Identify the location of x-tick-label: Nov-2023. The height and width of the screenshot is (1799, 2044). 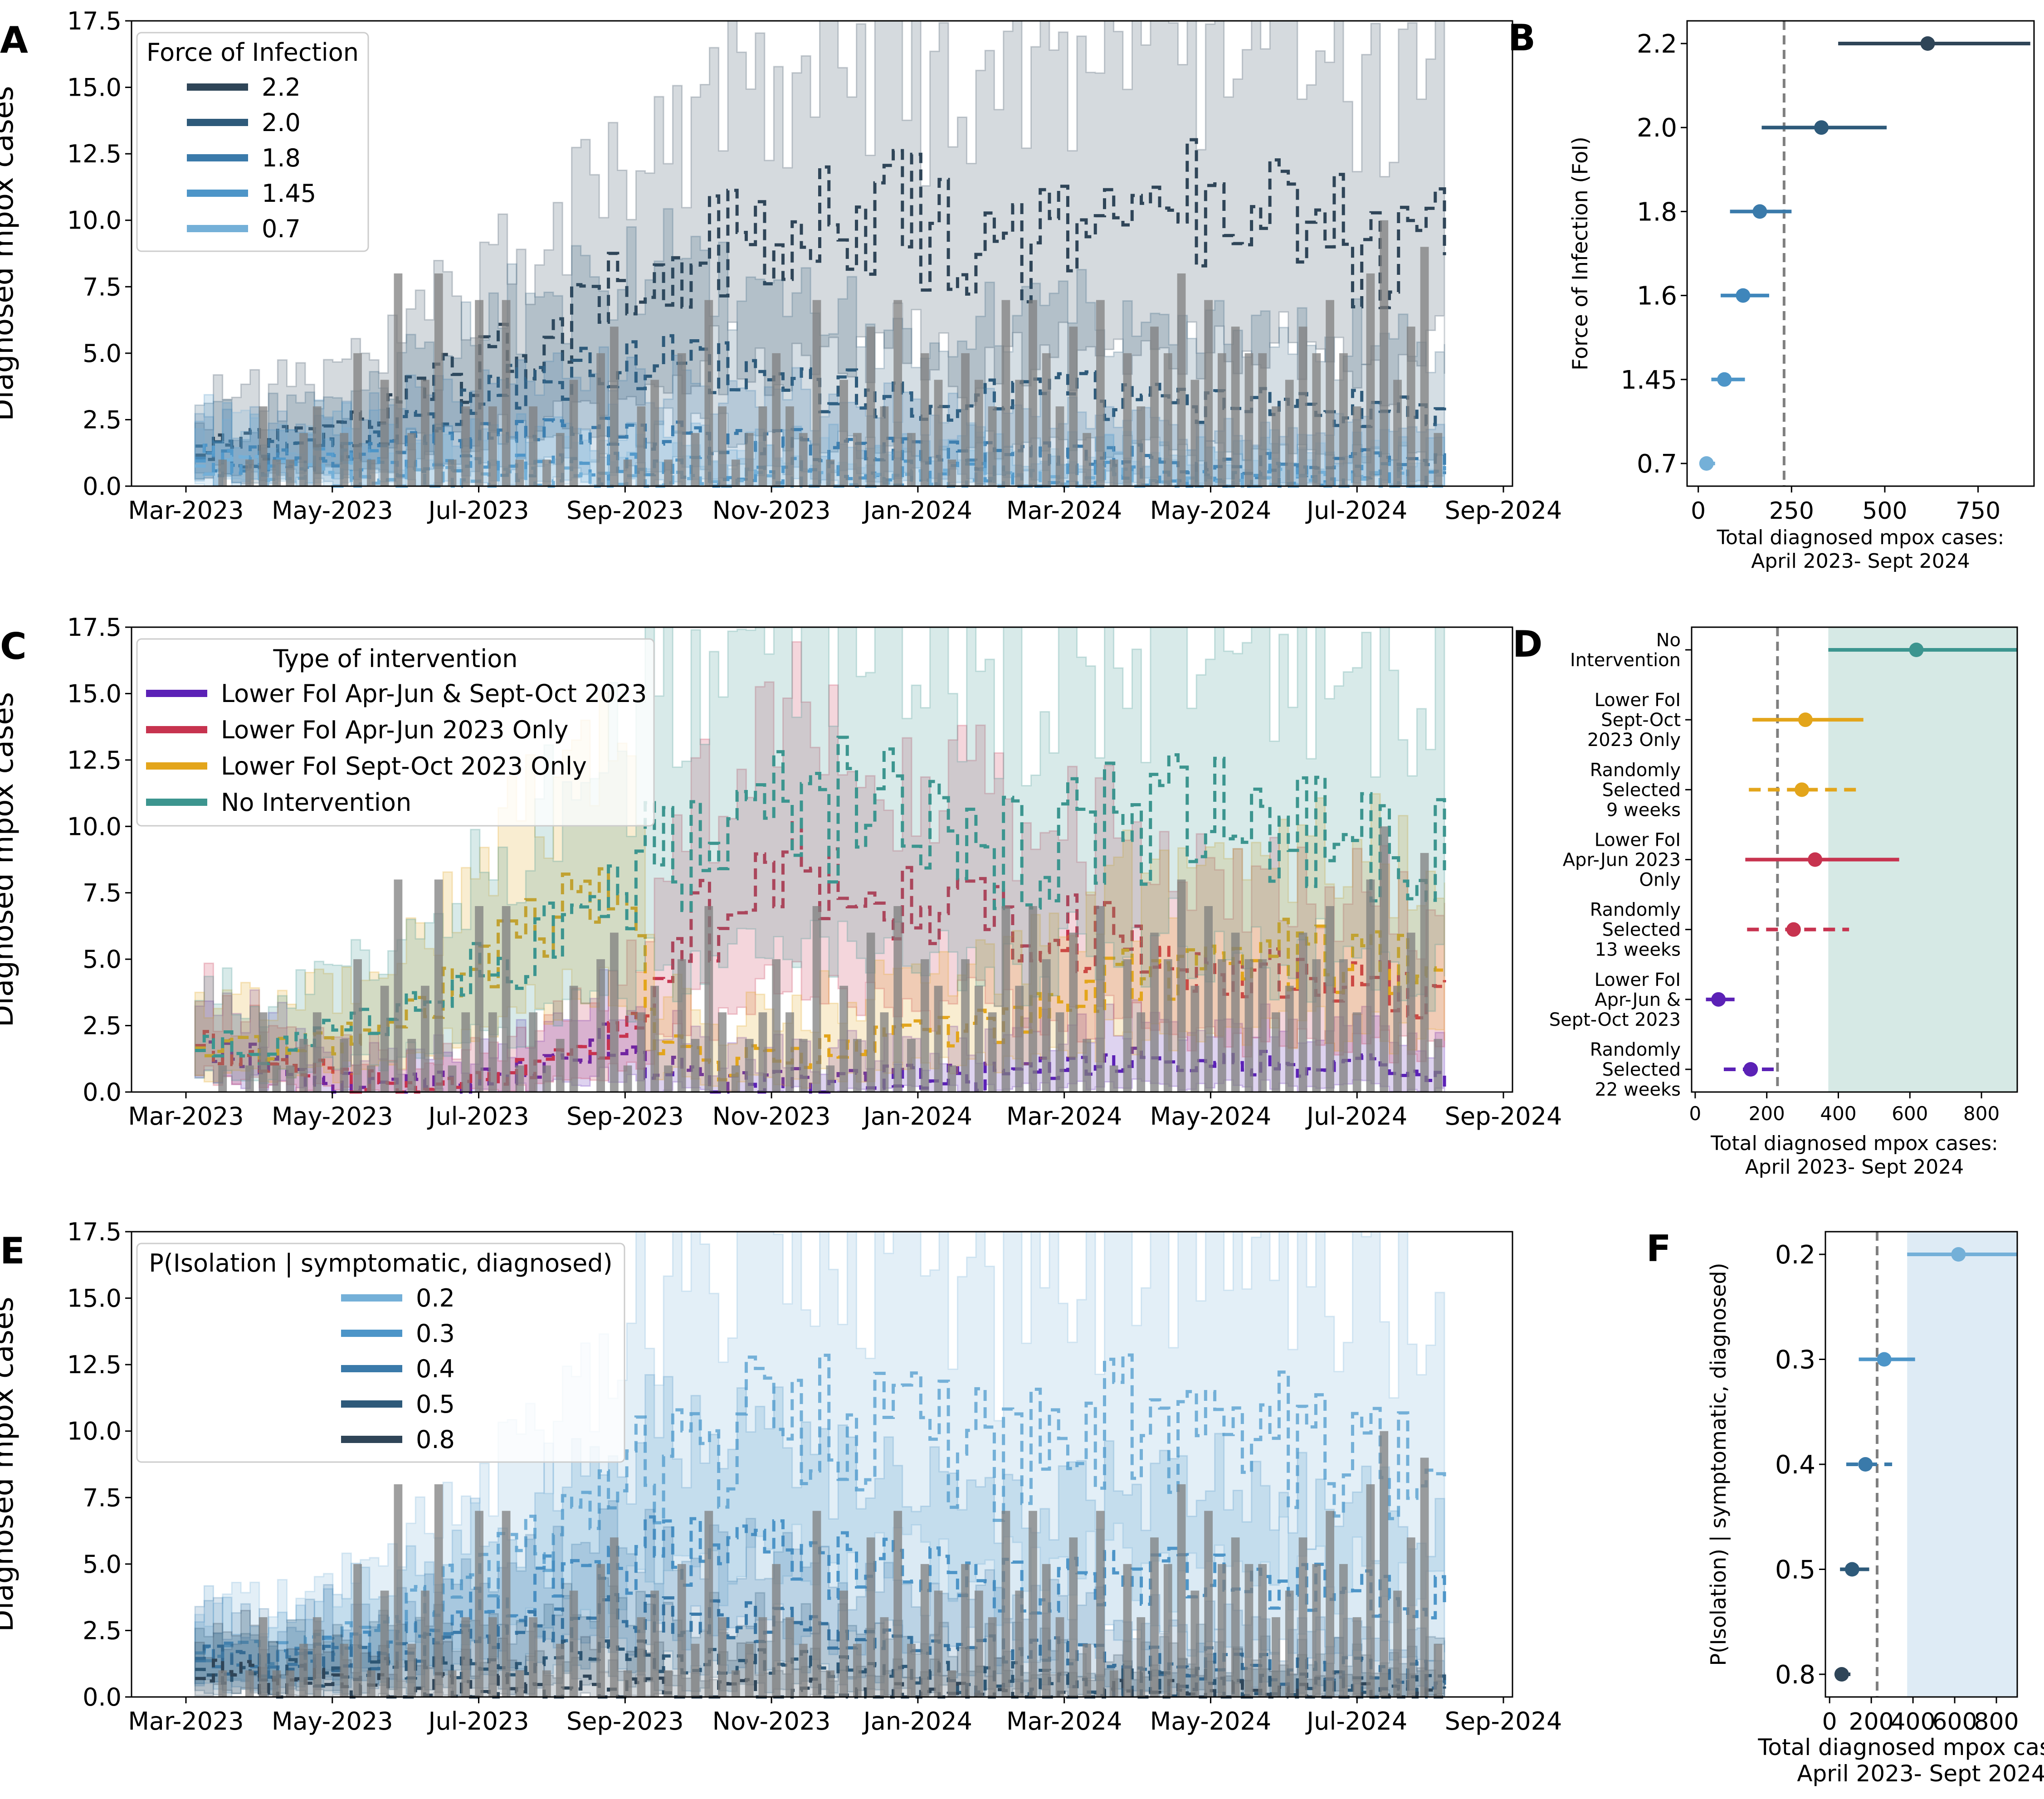
(771, 1721).